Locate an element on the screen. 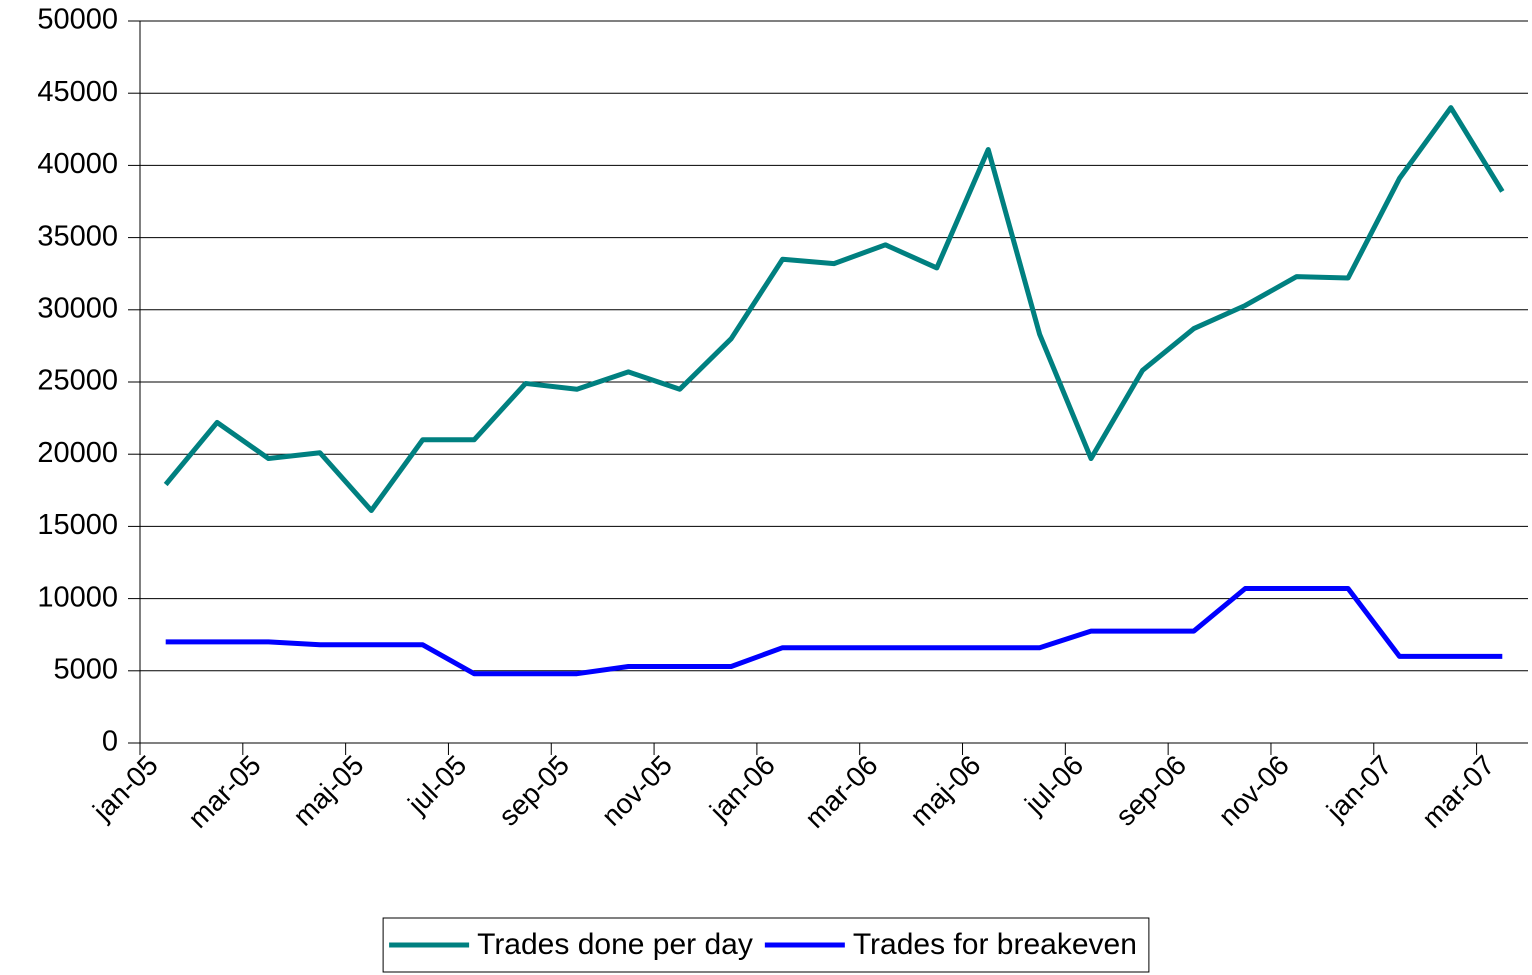 This screenshot has height=975, width=1532. x-tick-label: jan-07 is located at coordinates (1359, 788).